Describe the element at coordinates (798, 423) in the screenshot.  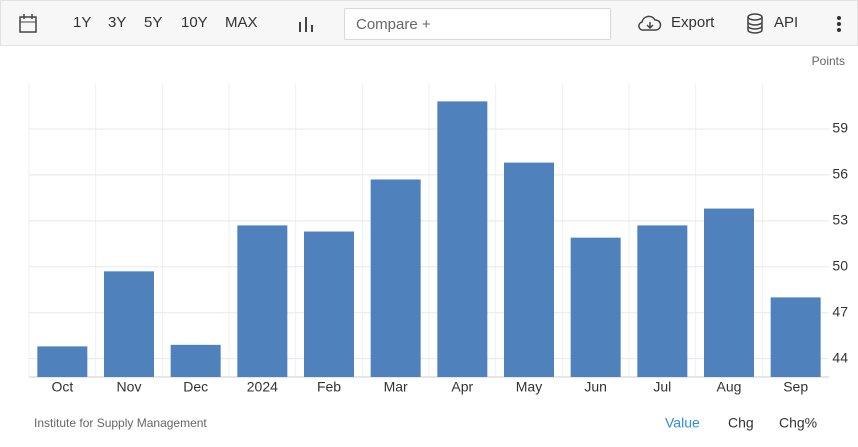
I see `view-toggle: Chg%` at that location.